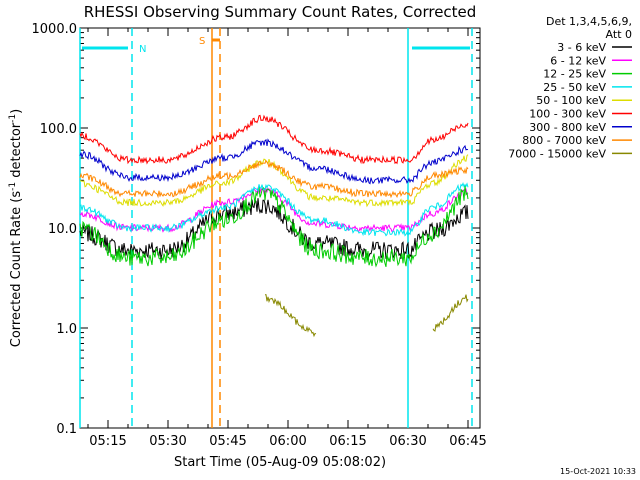  What do you see at coordinates (107, 441) in the screenshot?
I see `x-tick-label: 05:15` at bounding box center [107, 441].